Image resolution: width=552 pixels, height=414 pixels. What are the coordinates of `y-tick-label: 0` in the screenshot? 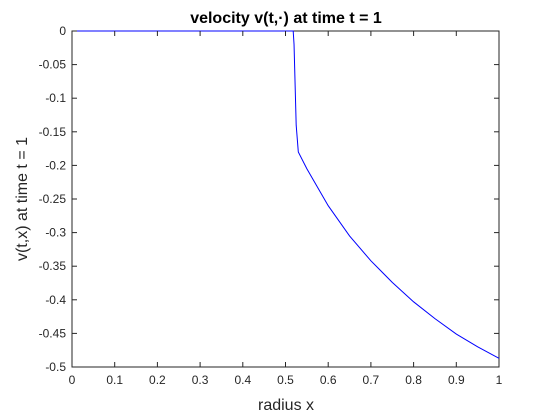 It's located at (62, 31).